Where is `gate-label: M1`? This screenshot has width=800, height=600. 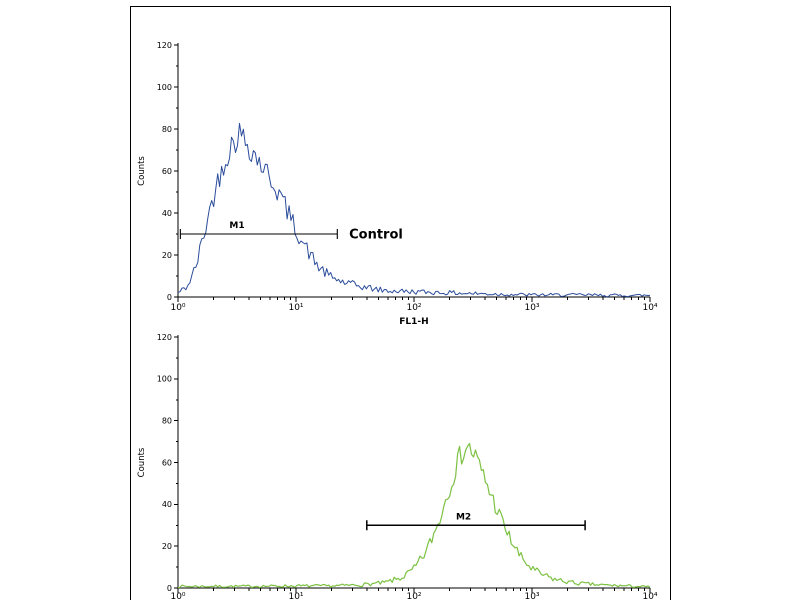 gate-label: M1 is located at coordinates (236, 226).